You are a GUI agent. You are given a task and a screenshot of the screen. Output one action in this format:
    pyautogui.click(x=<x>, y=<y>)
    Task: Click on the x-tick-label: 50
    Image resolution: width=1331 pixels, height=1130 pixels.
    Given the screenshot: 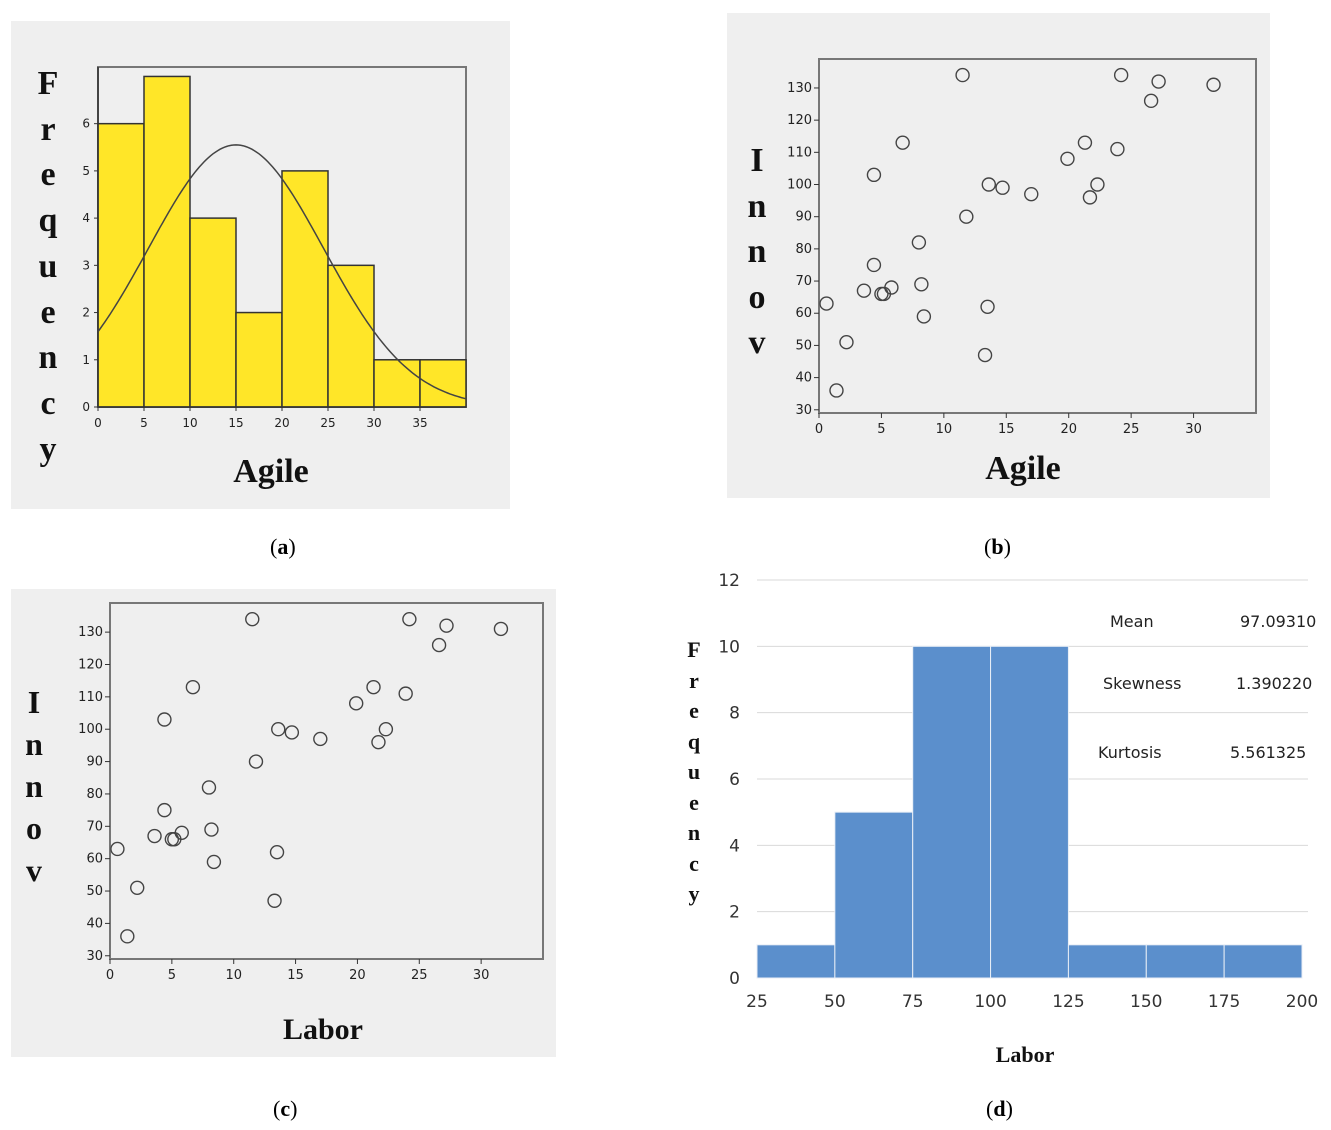 What is the action you would take?
    pyautogui.click(x=835, y=1002)
    